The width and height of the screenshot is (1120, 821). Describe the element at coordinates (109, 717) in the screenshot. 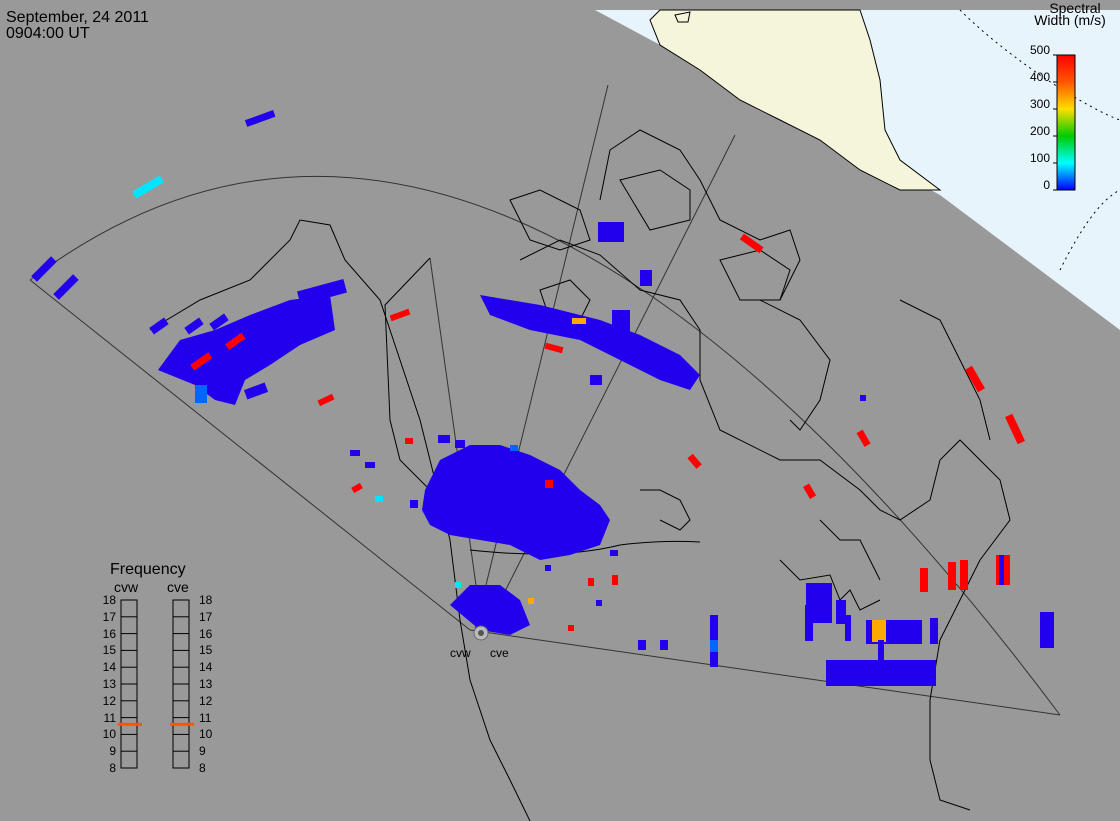

I see `cvw-frequency-tick-label: 11` at that location.